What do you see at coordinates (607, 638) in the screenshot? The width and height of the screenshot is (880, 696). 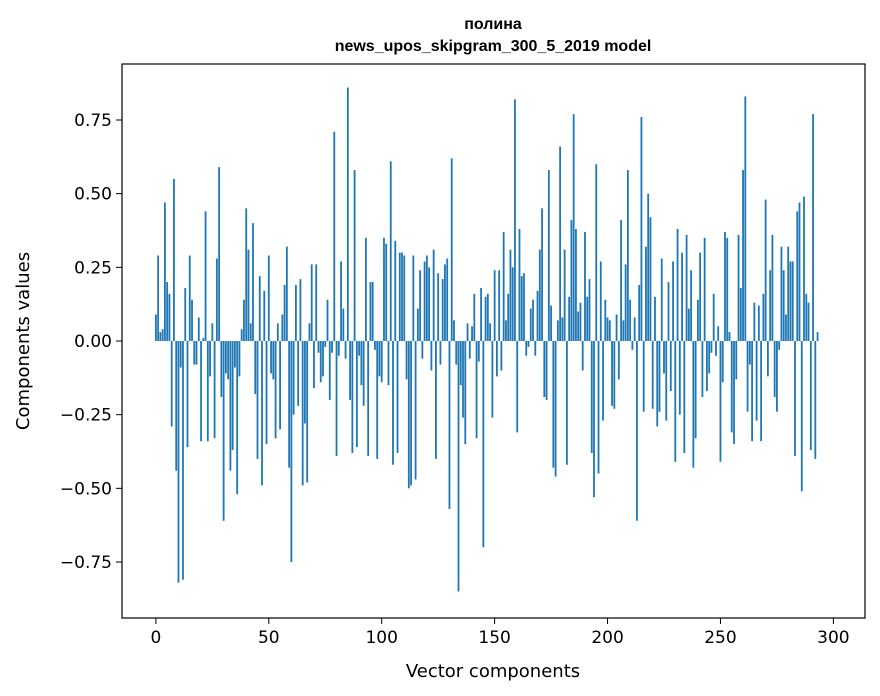 I see `x-tick-label: 200` at bounding box center [607, 638].